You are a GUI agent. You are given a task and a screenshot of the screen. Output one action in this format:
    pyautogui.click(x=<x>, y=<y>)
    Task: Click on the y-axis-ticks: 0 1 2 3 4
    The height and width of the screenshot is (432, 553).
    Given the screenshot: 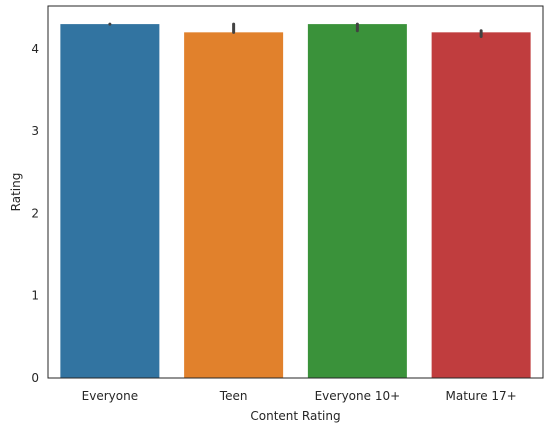 What is the action you would take?
    pyautogui.click(x=35, y=213)
    